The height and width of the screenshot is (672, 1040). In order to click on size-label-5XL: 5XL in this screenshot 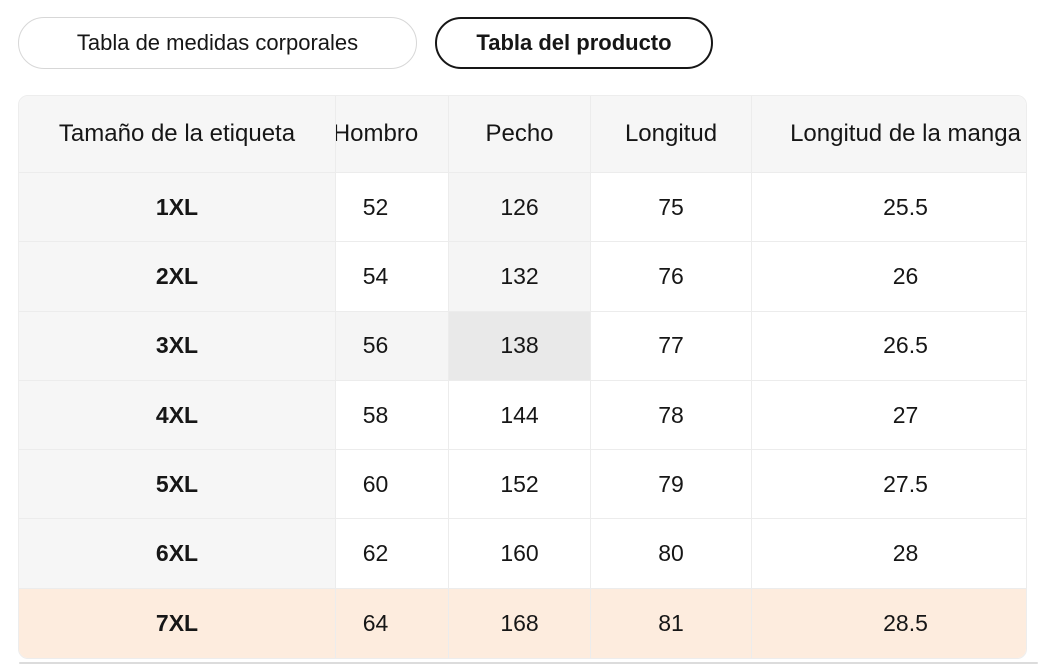, I will do `click(177, 485)`.